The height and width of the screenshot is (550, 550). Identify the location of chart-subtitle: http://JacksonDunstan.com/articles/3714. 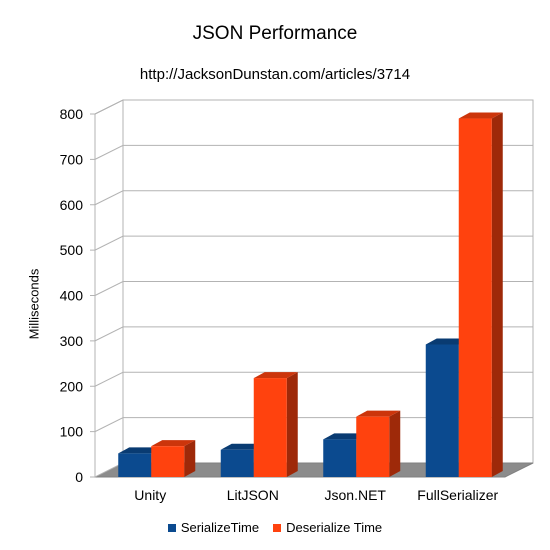
(275, 74).